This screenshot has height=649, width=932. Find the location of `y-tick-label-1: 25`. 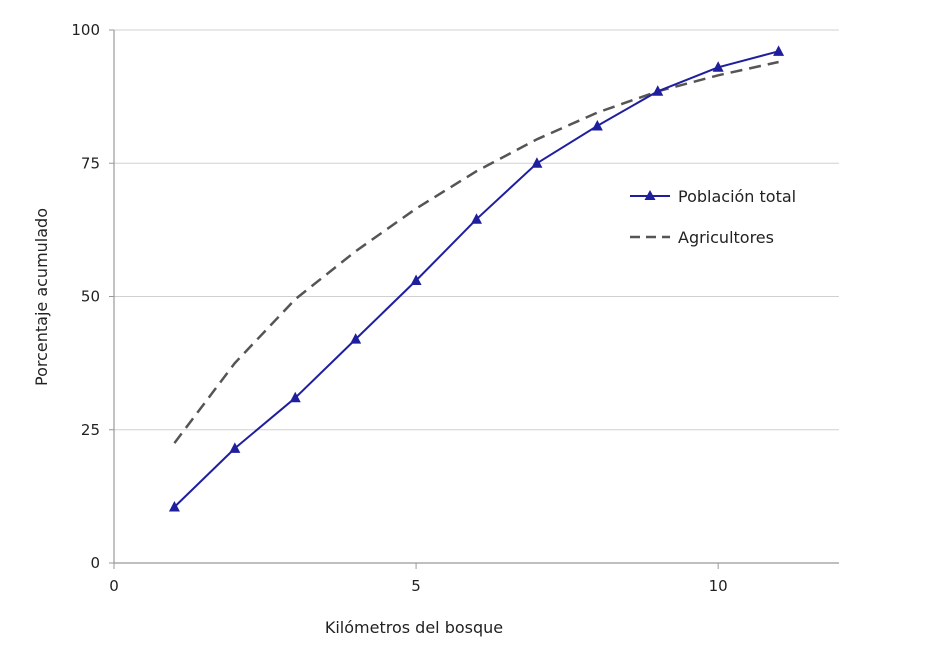

y-tick-label-1: 25 is located at coordinates (90, 430).